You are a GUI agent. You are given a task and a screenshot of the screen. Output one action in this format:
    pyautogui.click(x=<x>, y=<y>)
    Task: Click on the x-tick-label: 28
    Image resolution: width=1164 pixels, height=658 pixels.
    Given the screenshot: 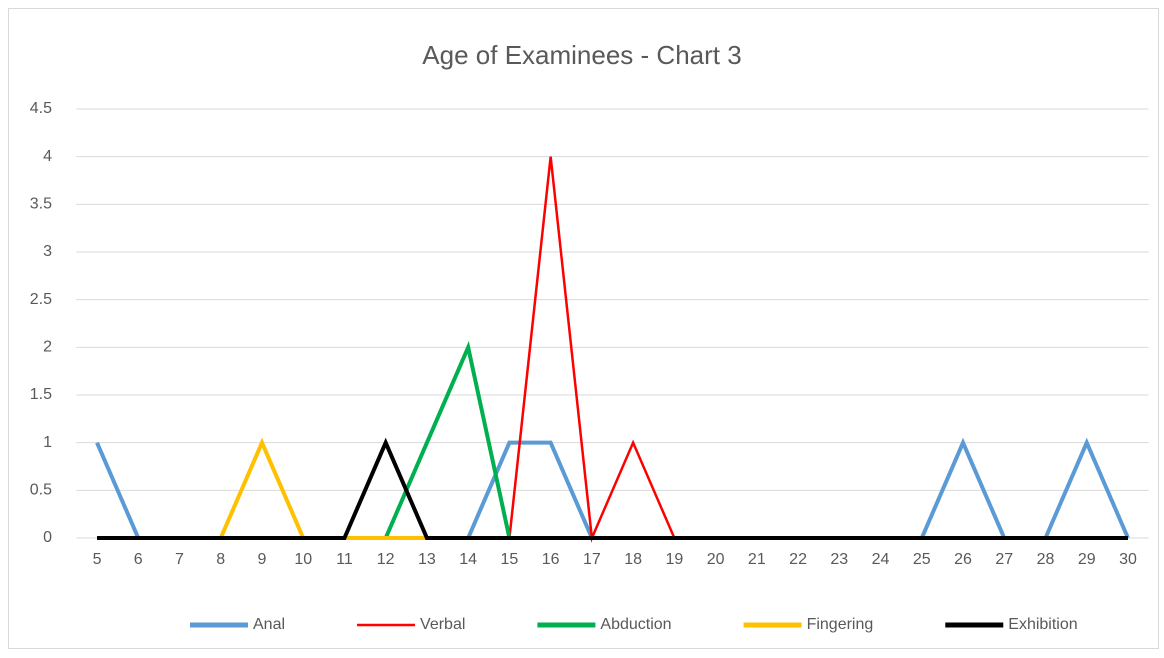 What is the action you would take?
    pyautogui.click(x=1046, y=559)
    